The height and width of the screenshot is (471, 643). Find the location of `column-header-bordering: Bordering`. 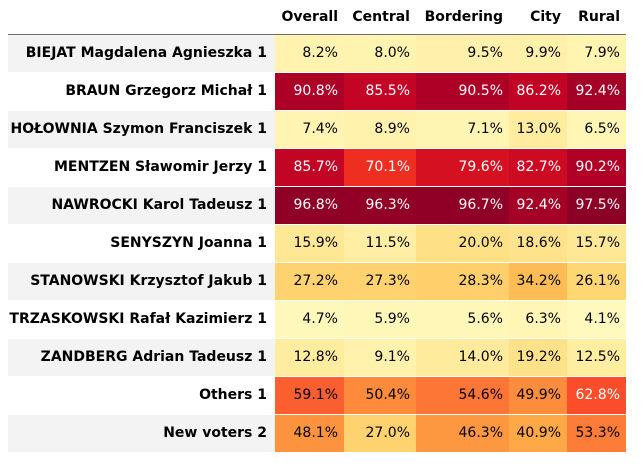

column-header-bordering: Bordering is located at coordinates (462, 17).